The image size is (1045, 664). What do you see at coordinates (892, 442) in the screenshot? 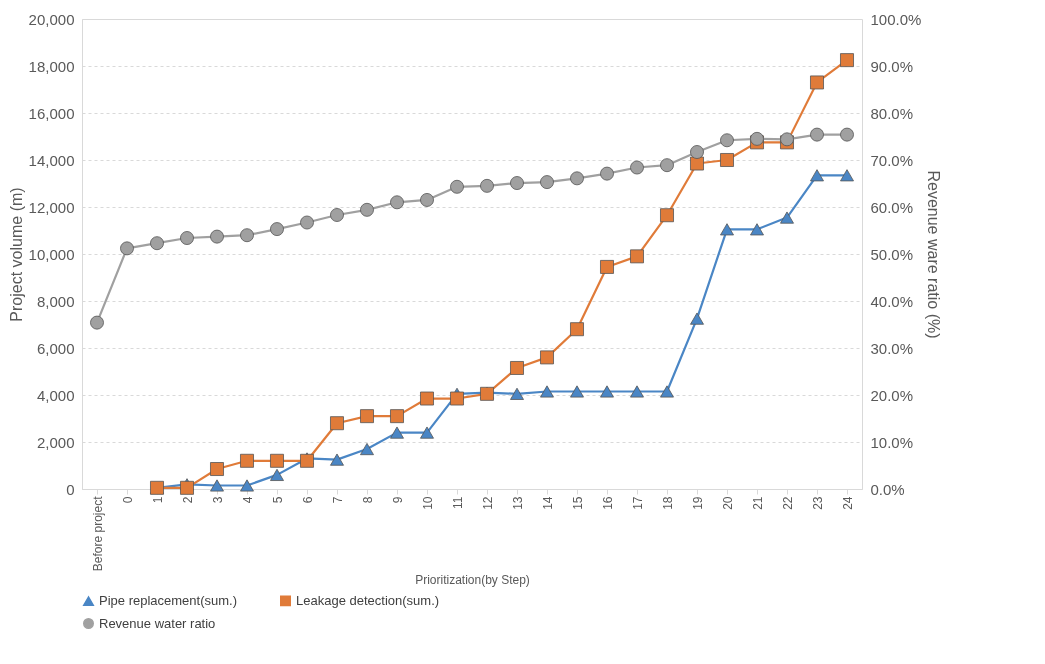
I see `y2-tick-label: 10.0%` at bounding box center [892, 442].